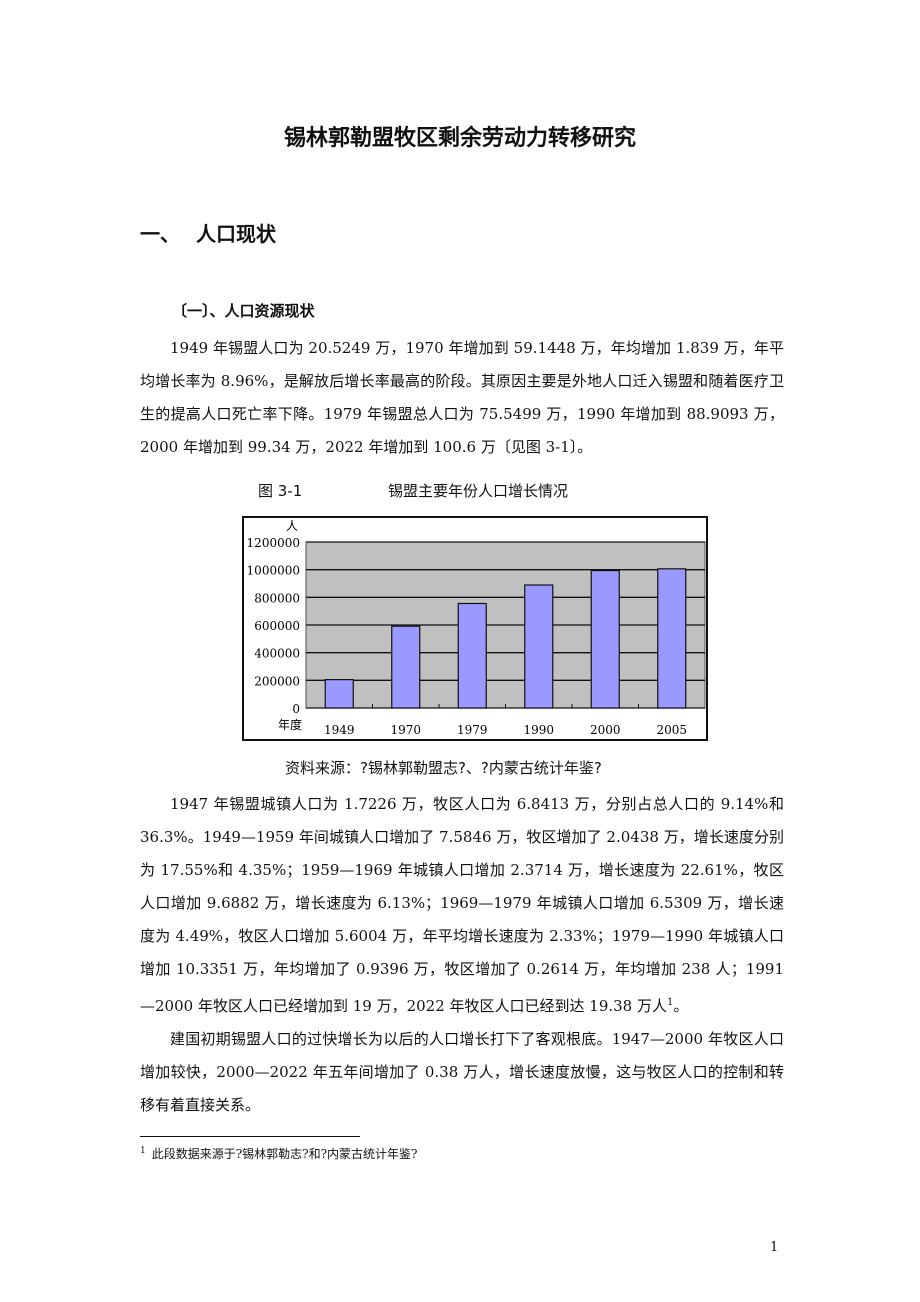  I want to click on footnote-number: 1, so click(143, 1151).